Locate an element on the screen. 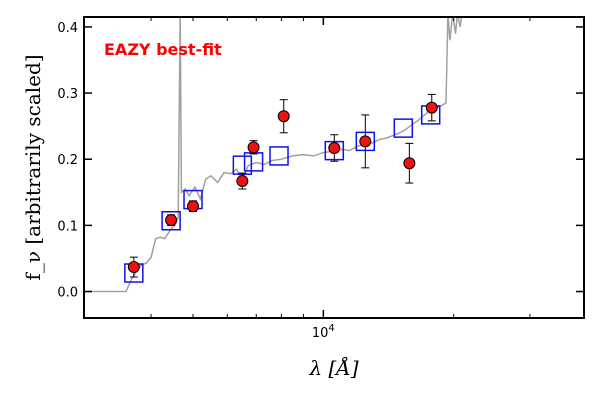 The height and width of the screenshot is (400, 600). annotation-label: EAZY best-fit is located at coordinates (163, 49).